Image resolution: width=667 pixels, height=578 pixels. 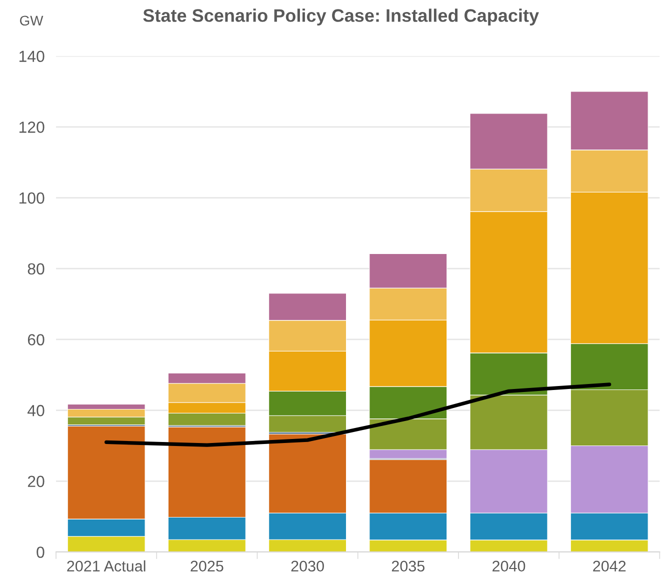 What do you see at coordinates (36, 269) in the screenshot?
I see `y-tick-label: 80` at bounding box center [36, 269].